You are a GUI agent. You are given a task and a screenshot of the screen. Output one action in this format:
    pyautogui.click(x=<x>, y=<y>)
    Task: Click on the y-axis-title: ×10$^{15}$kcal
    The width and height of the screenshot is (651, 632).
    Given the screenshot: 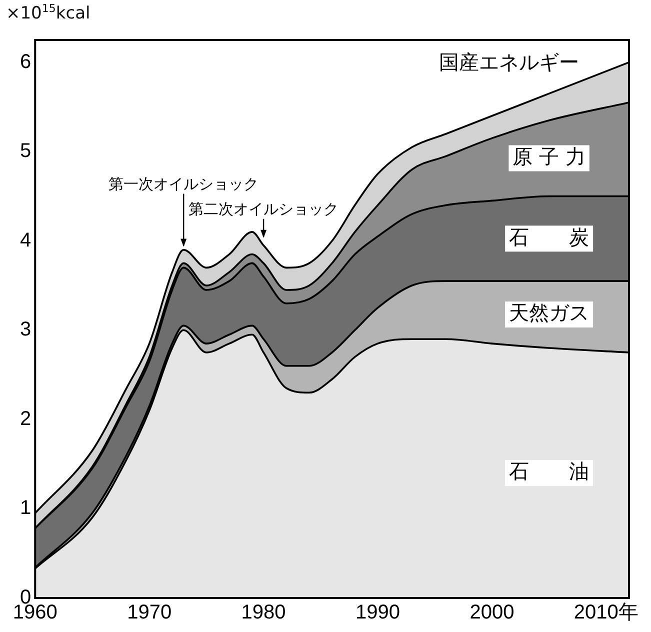 What is the action you would take?
    pyautogui.click(x=48, y=13)
    